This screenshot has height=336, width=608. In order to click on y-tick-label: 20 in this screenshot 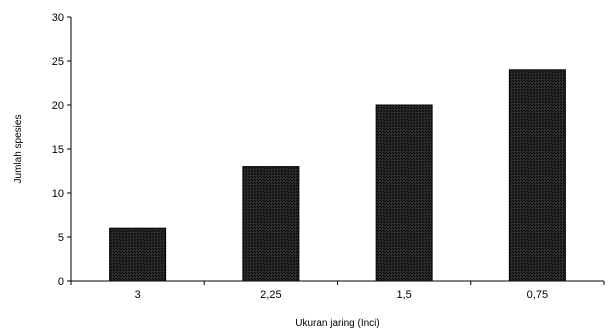, I will do `click(58, 106)`.